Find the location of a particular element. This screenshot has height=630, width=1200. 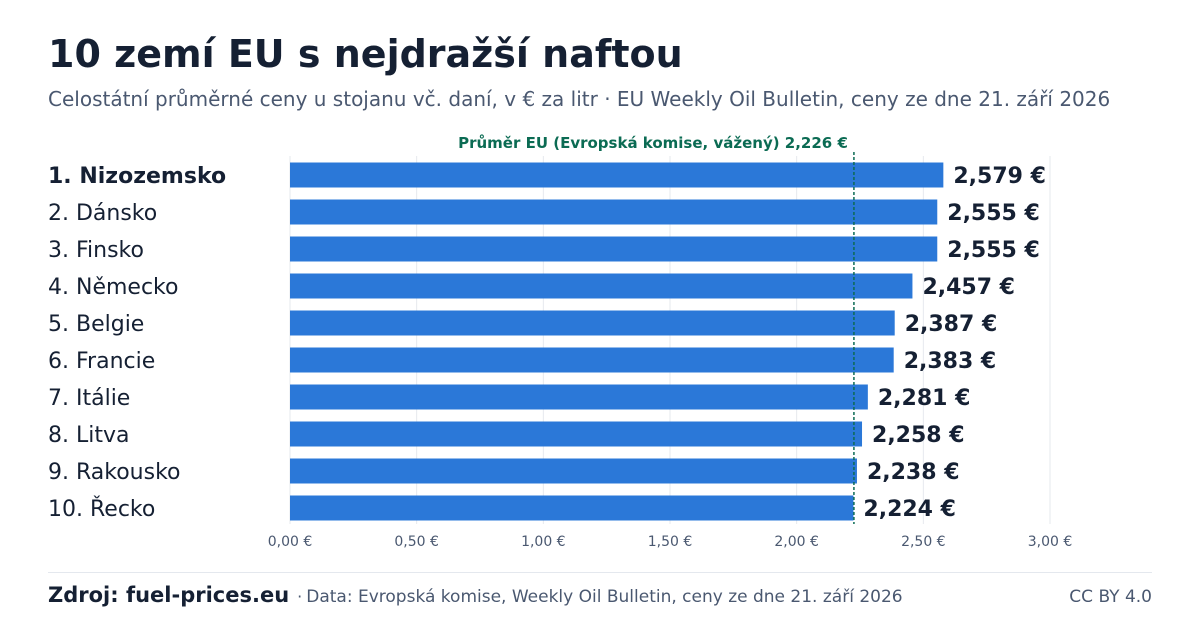

category-label: 2. Dánsko is located at coordinates (102, 213).